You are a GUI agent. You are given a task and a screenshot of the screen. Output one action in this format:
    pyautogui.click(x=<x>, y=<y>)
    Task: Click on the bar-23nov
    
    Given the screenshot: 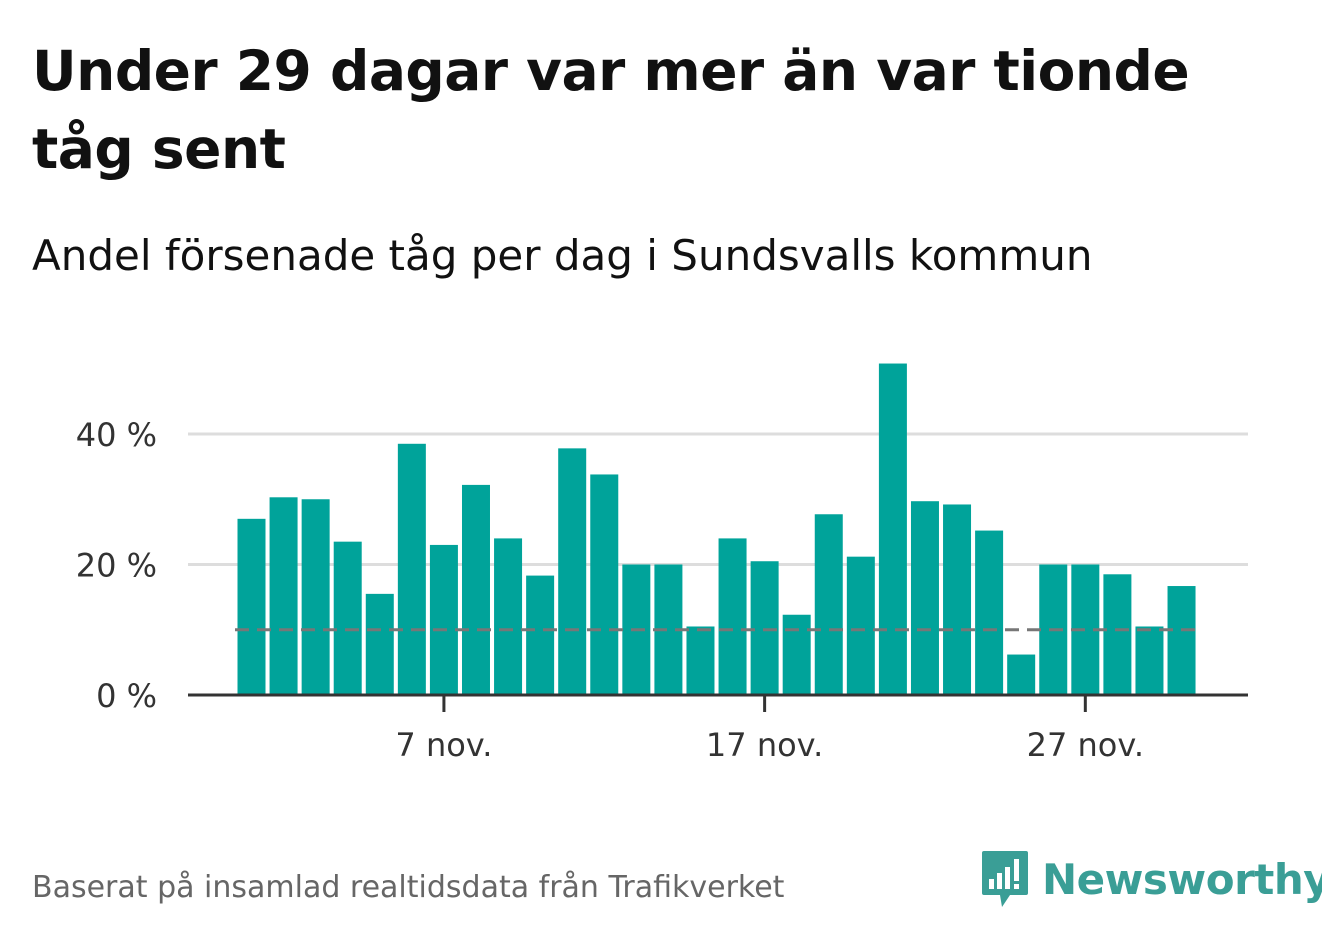 What is the action you would take?
    pyautogui.click(x=957, y=599)
    